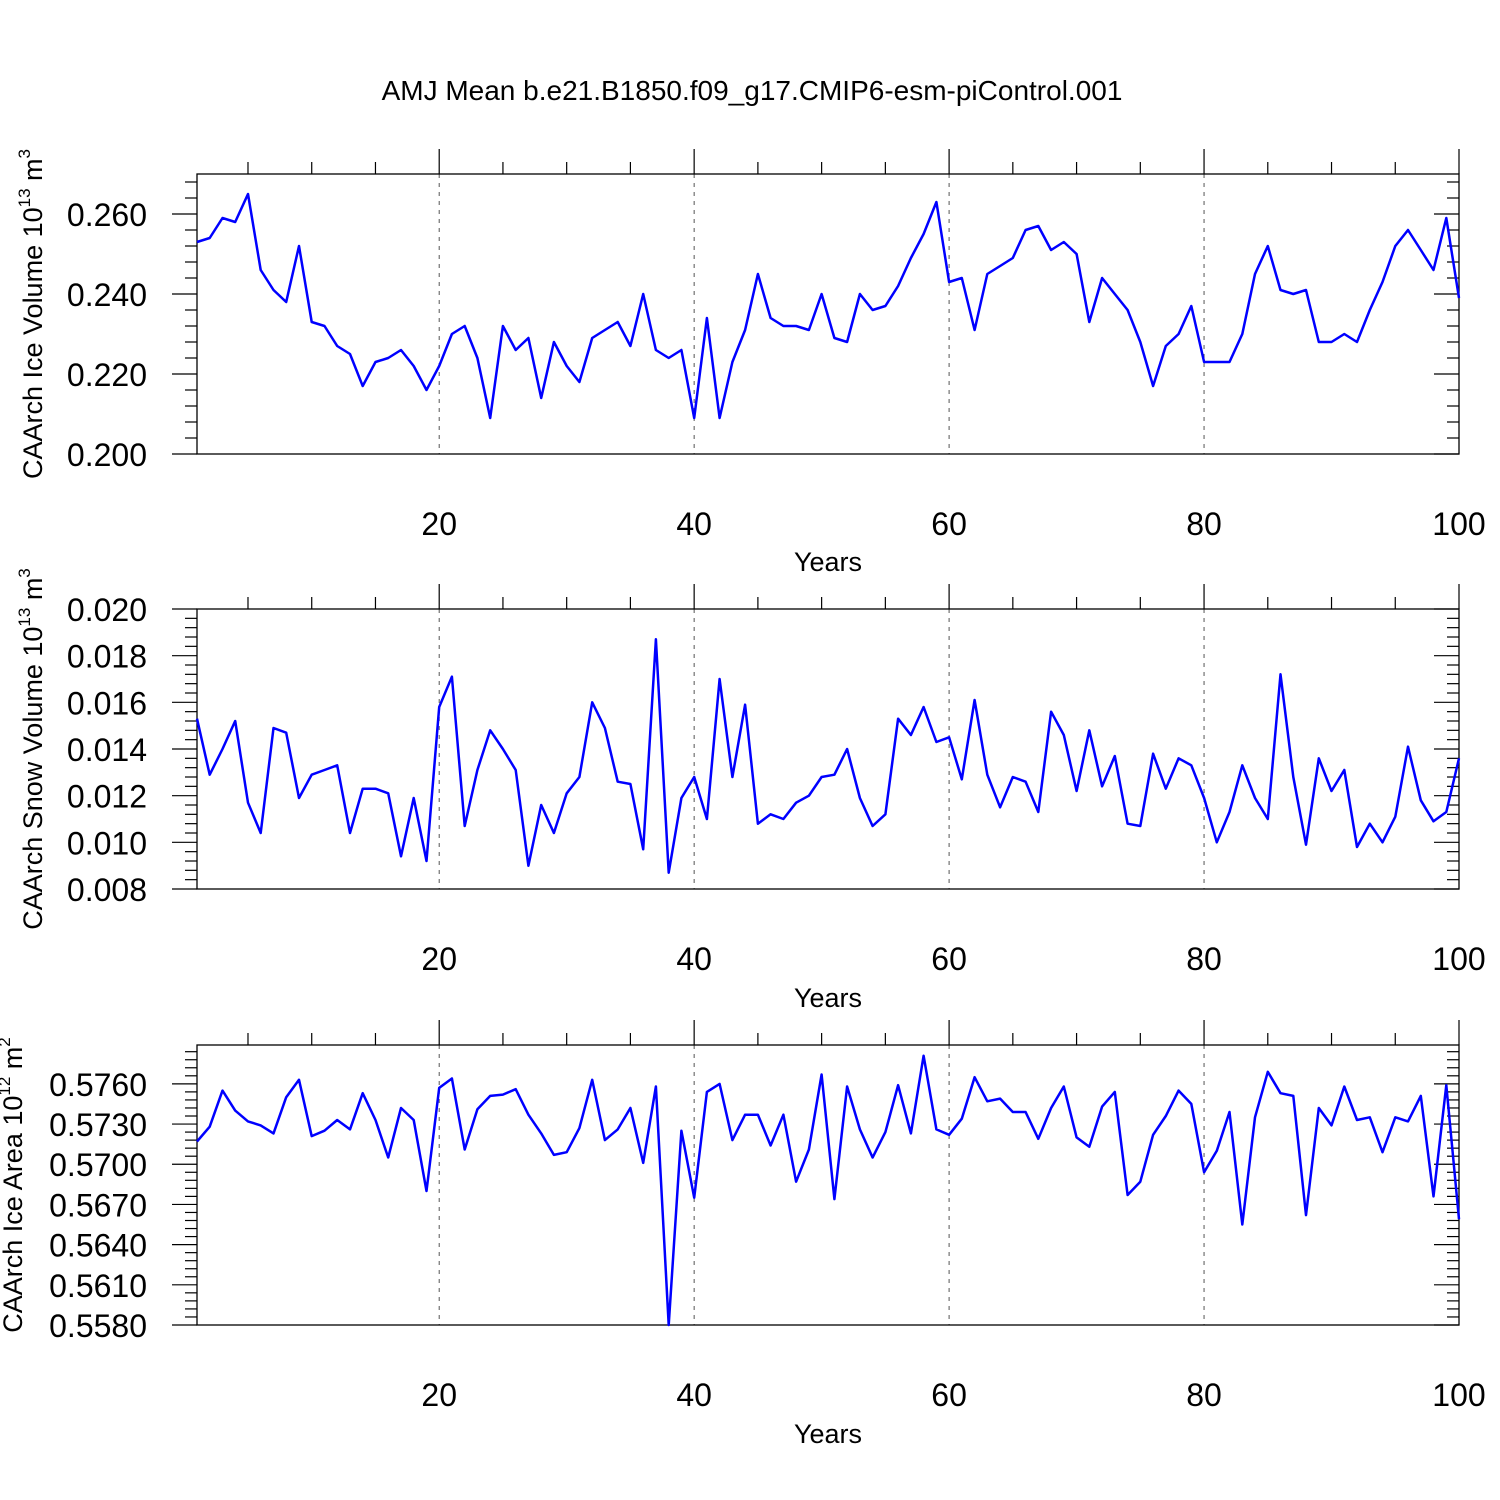 This screenshot has width=1500, height=1500. I want to click on y-tick-label: 0.5700, so click(98, 1165).